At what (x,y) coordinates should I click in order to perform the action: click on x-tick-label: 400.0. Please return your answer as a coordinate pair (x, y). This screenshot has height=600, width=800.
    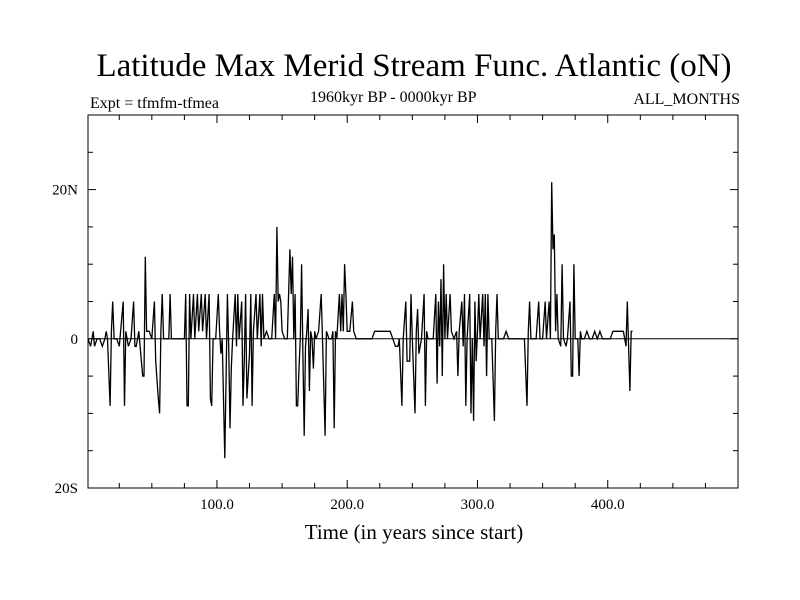
    Looking at the image, I should click on (608, 505).